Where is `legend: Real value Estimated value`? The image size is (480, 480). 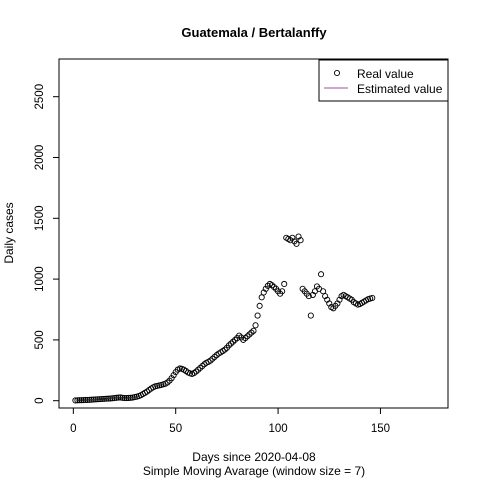
legend: Real value Estimated value is located at coordinates (383, 80).